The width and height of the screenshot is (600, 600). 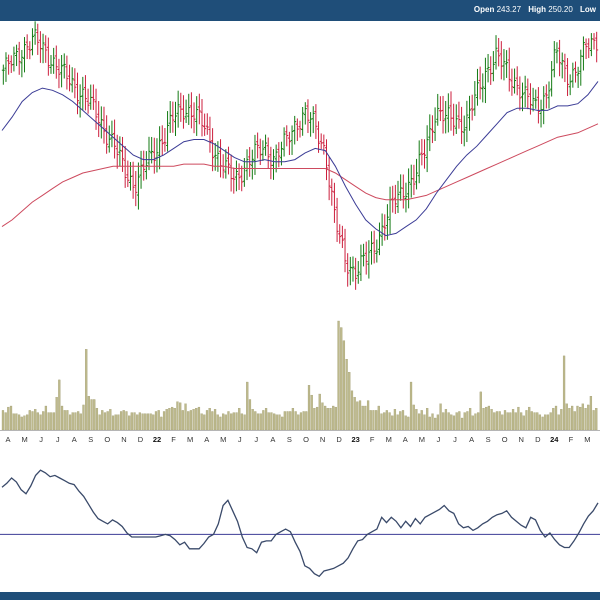 I want to click on x-axis-year-label: 23, so click(x=356, y=439).